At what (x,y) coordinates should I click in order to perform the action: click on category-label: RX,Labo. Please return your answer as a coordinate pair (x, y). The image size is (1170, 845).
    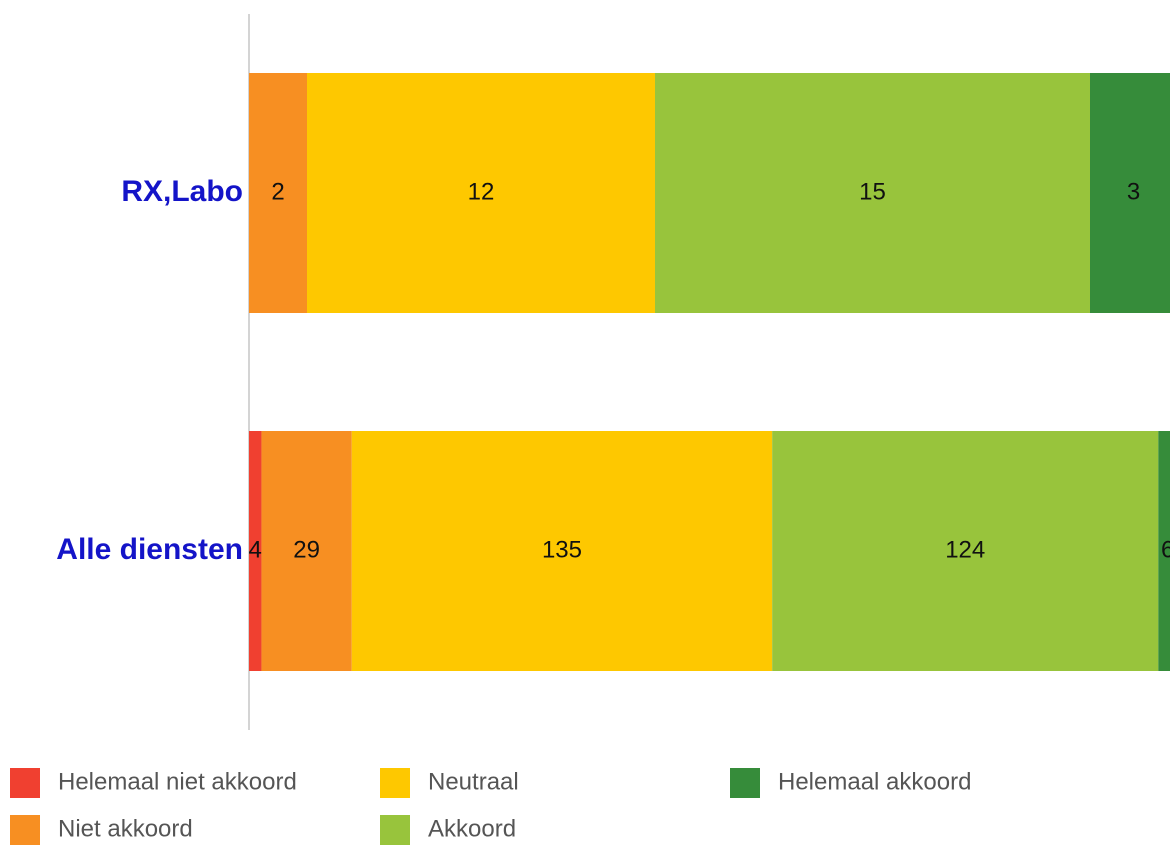
    Looking at the image, I should click on (182, 191).